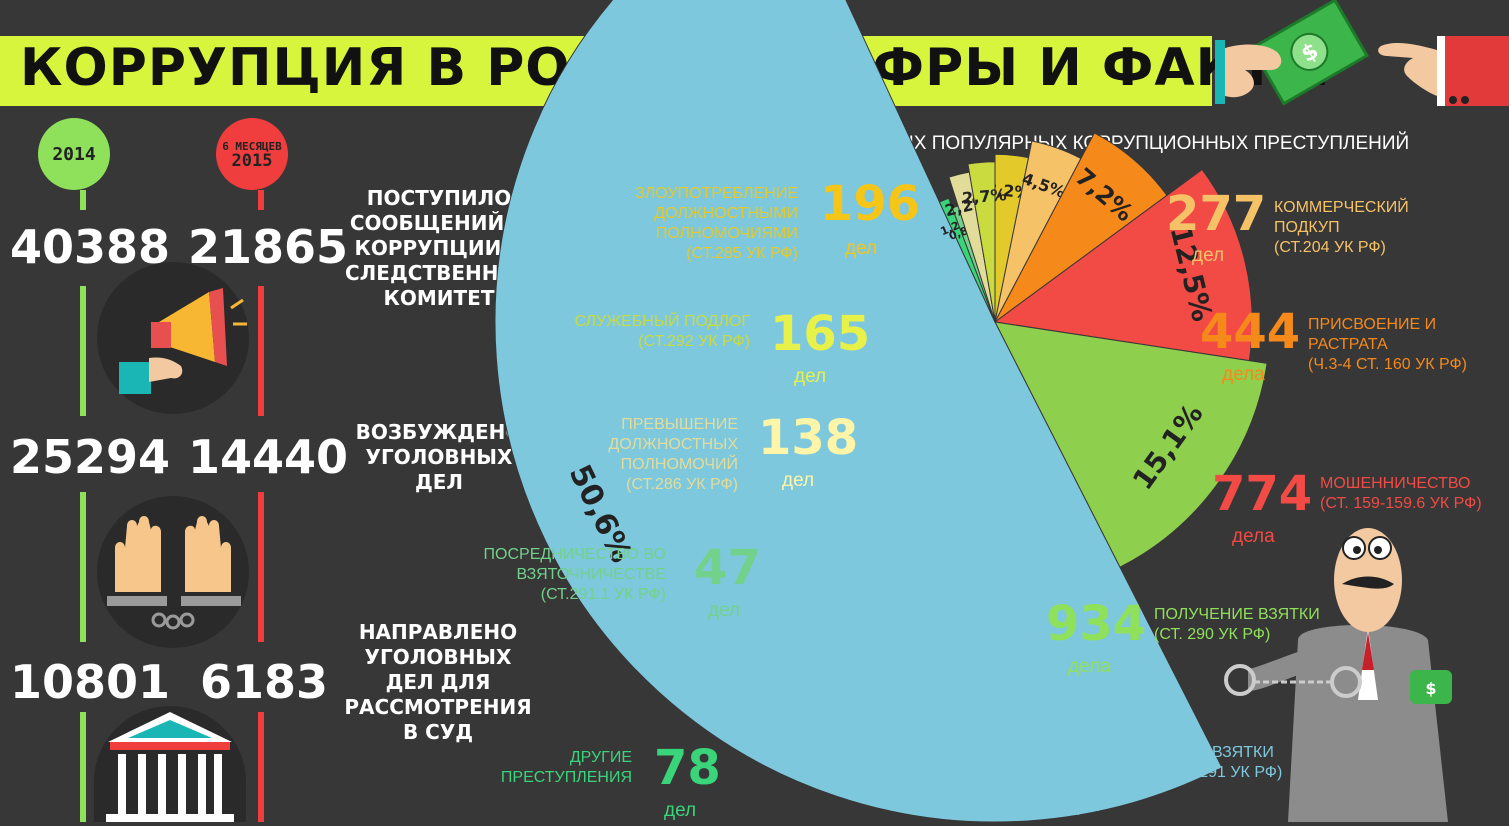  Describe the element at coordinates (264, 682) in the screenshot. I see `stat-2015-court: 6183` at that location.